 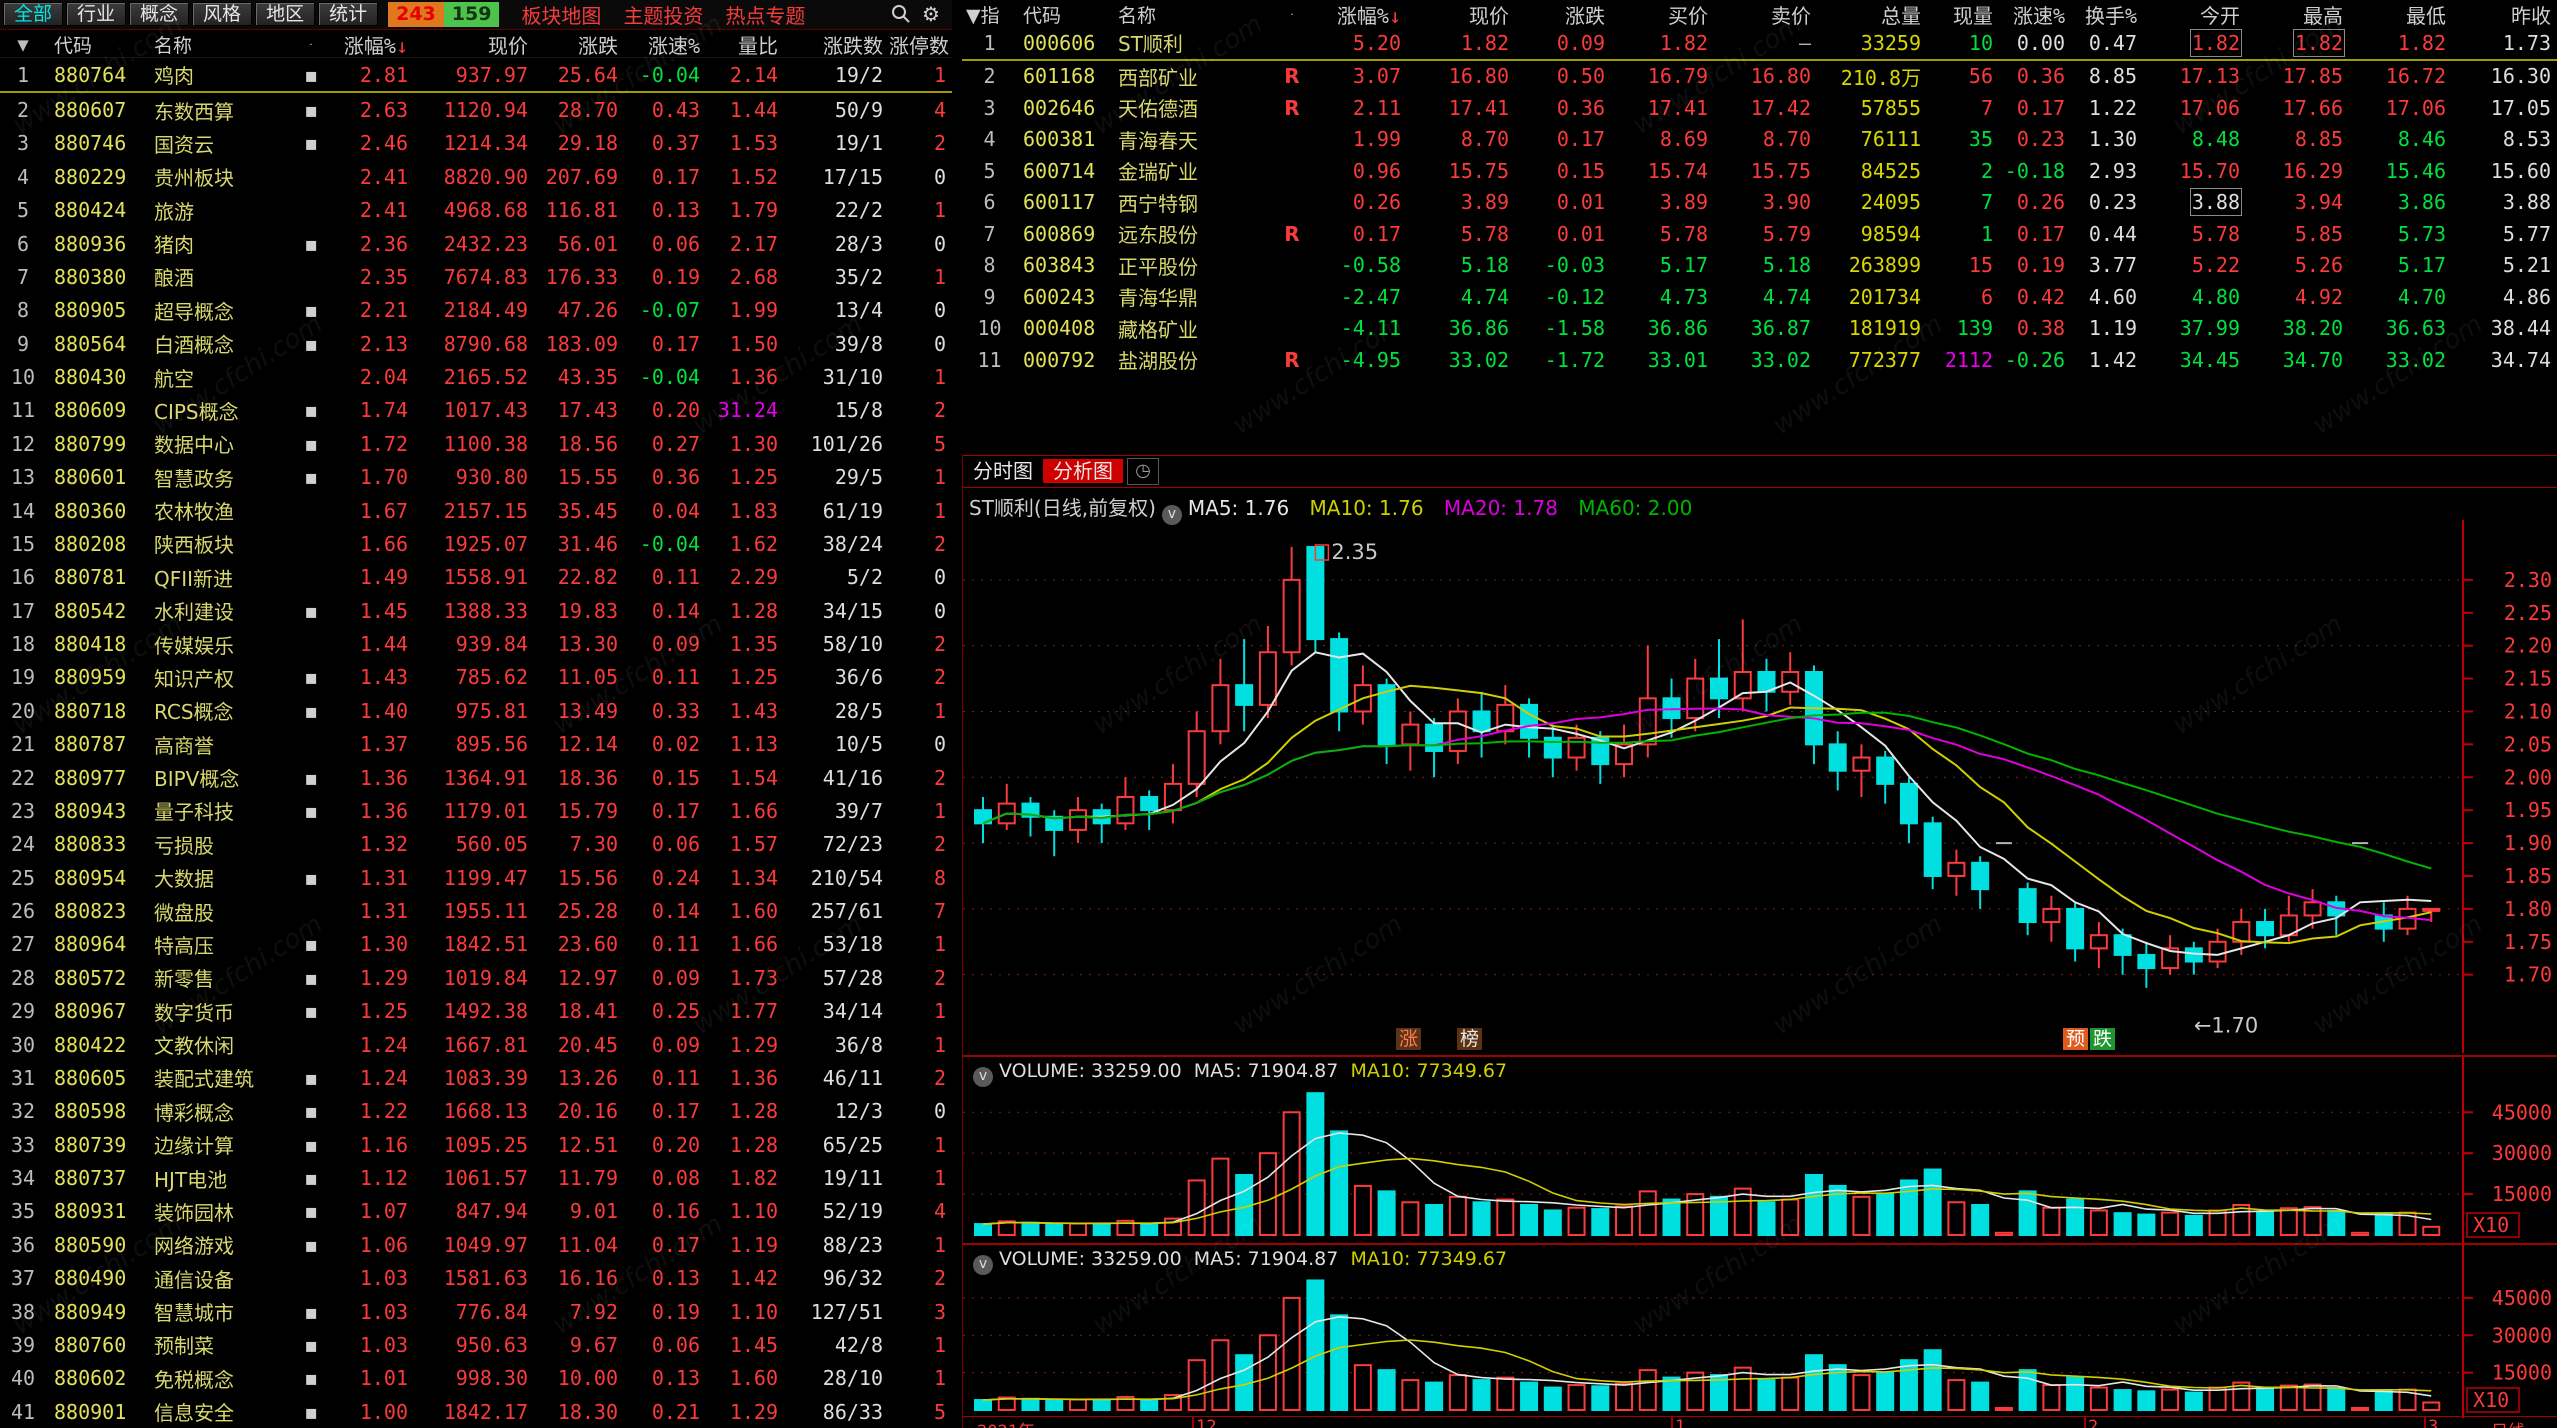 I want to click on col-header-4: 涨幅%↓, so click(x=375, y=46).